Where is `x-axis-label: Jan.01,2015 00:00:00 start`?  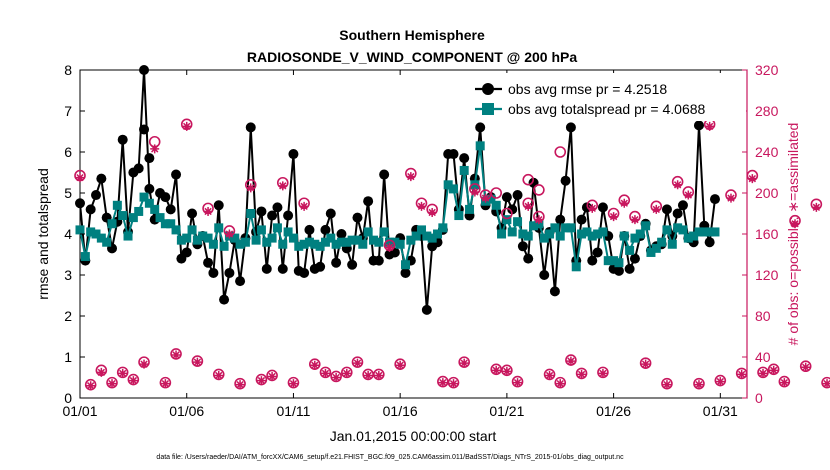 x-axis-label: Jan.01,2015 00:00:00 start is located at coordinates (413, 436).